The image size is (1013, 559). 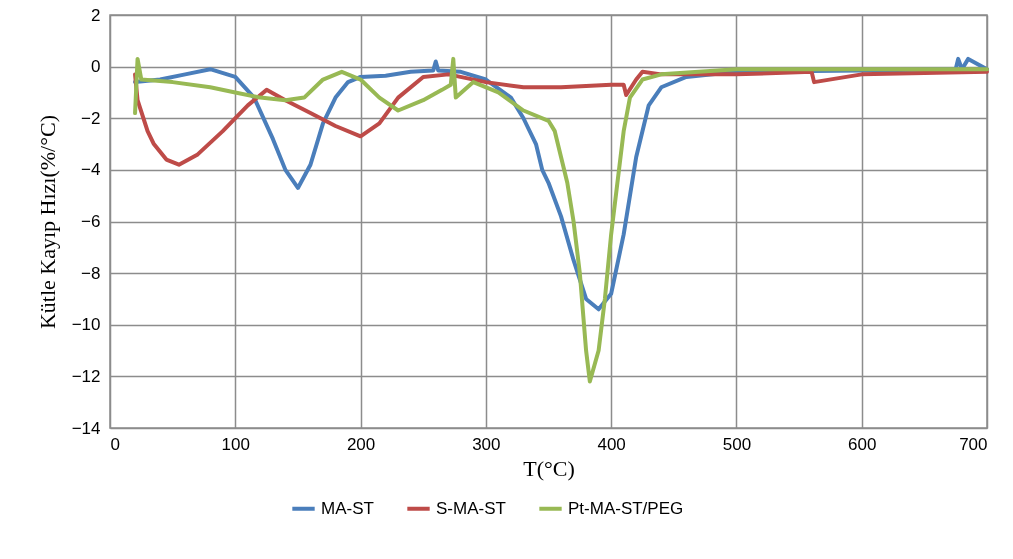 I want to click on y-tick-label: −8, so click(x=91, y=273).